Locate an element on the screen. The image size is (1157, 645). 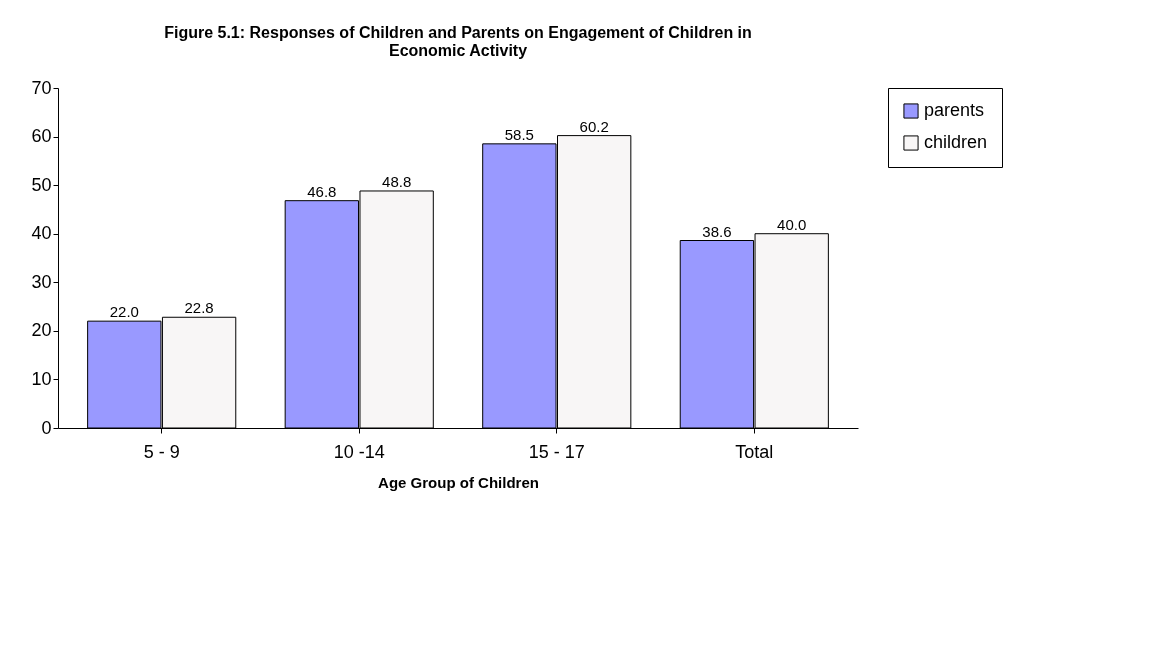
y-tick-label: 70 is located at coordinates (41, 87).